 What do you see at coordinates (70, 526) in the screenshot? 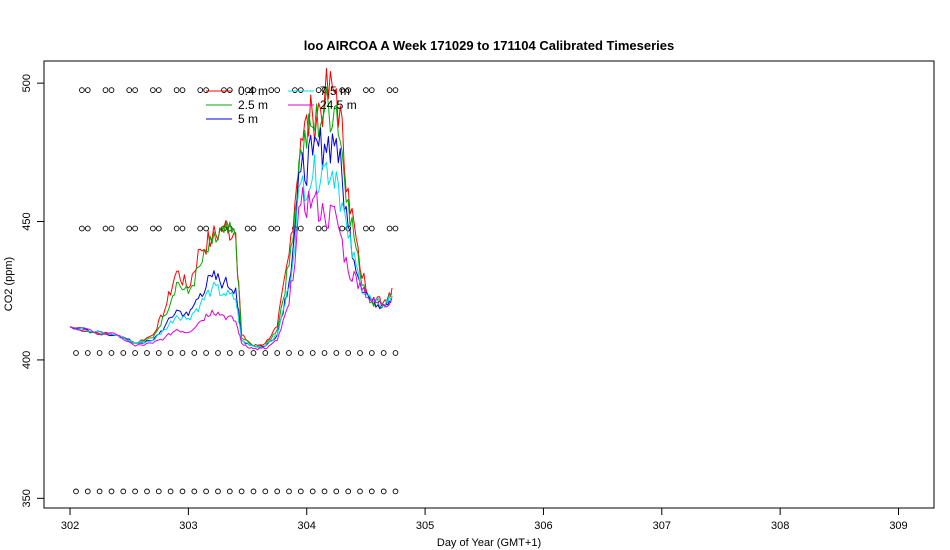
I see `x-tick-label: 302` at bounding box center [70, 526].